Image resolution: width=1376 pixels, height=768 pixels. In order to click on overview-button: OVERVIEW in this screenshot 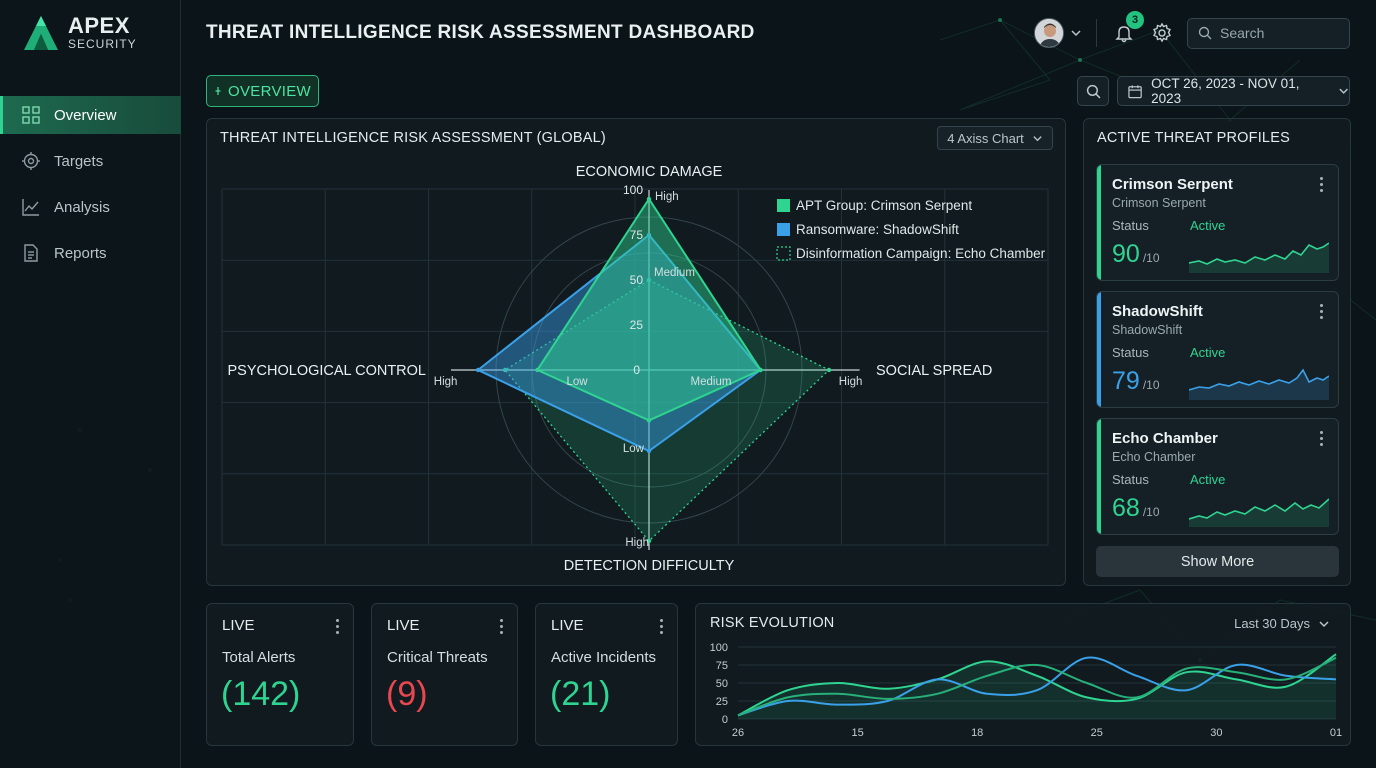, I will do `click(262, 91)`.